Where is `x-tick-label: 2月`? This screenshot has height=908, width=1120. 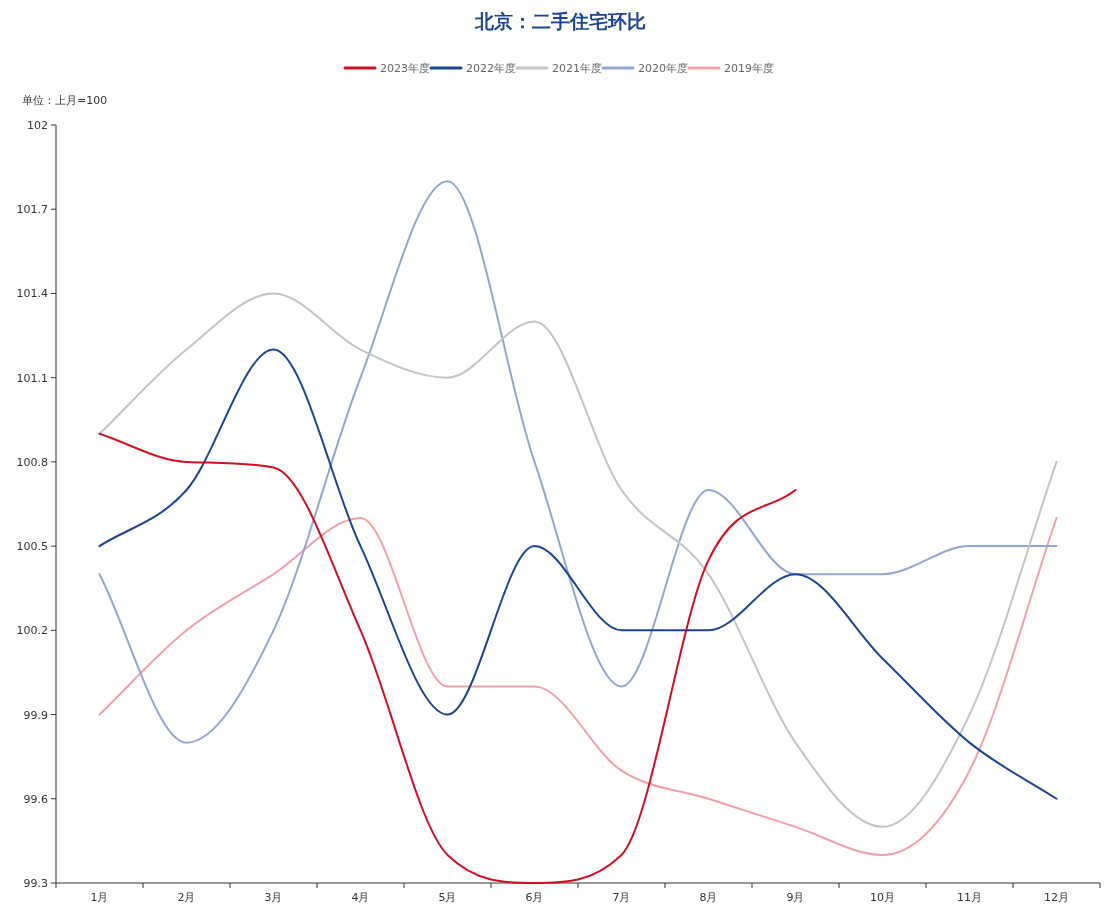 x-tick-label: 2月 is located at coordinates (186, 897).